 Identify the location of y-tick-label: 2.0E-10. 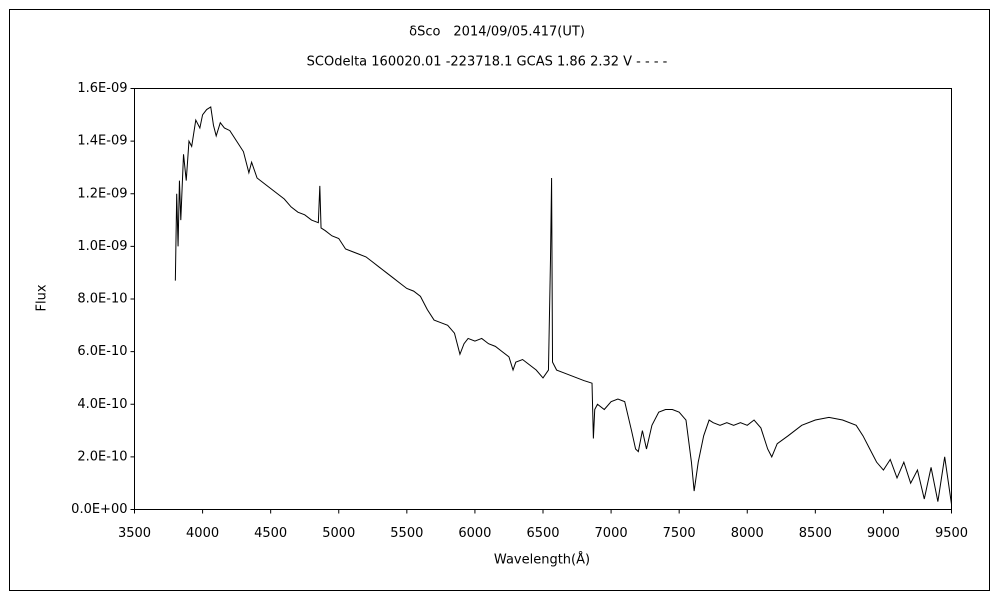
(102, 456).